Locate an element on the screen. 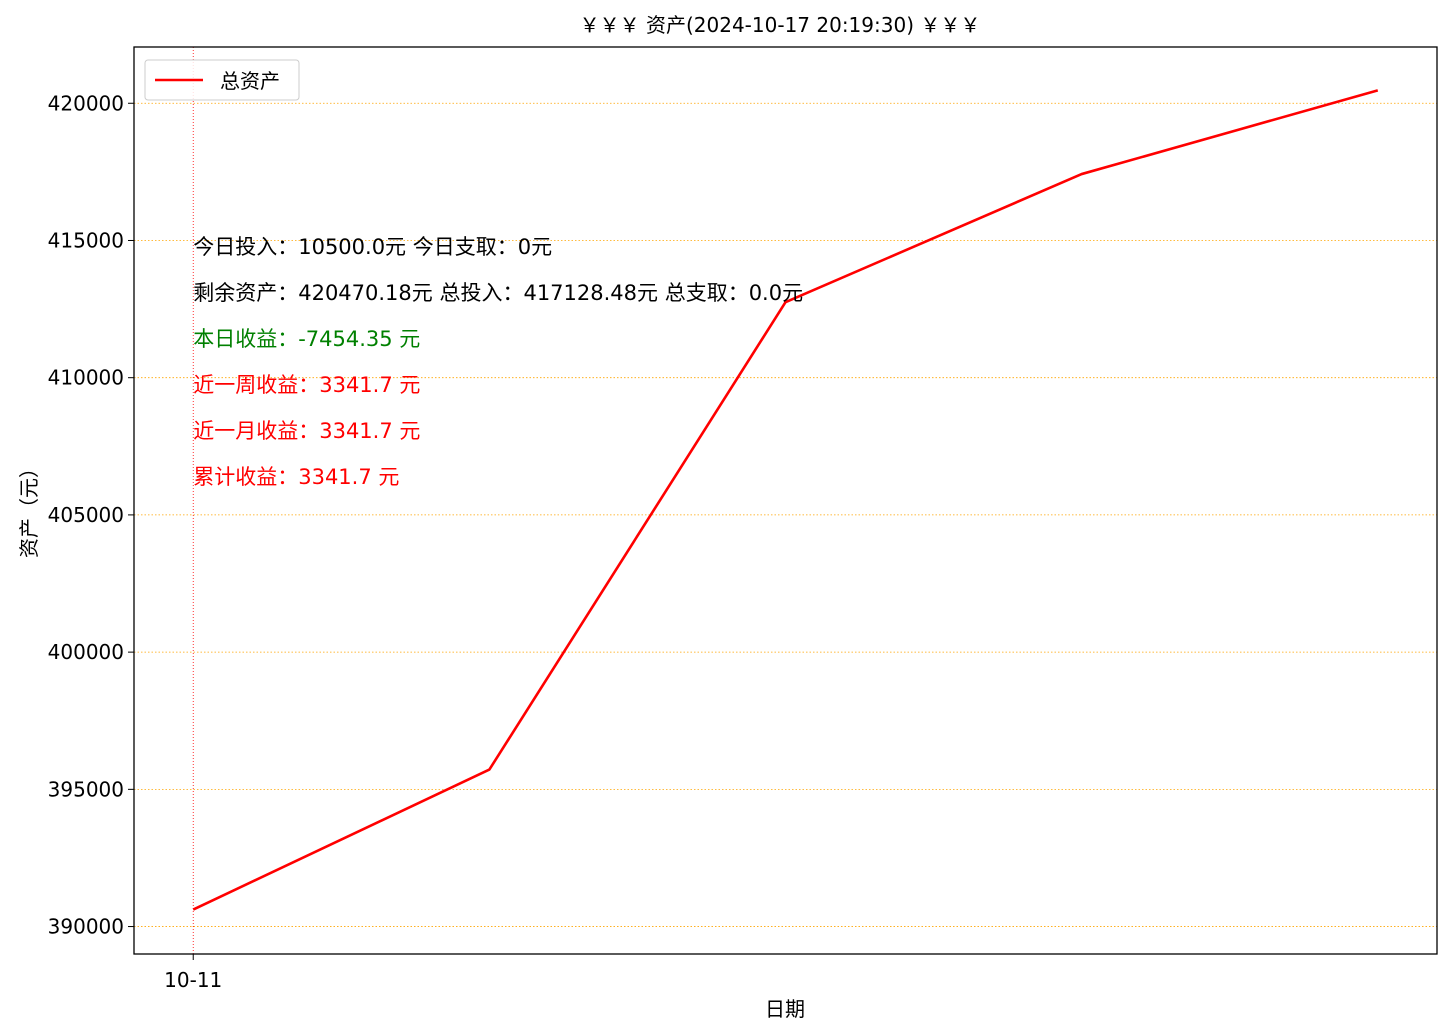 This screenshot has height=1036, width=1452. chart-title: ￥￥￥ 资产(2024-10-17 20:19:30) ￥￥￥ is located at coordinates (780, 25).